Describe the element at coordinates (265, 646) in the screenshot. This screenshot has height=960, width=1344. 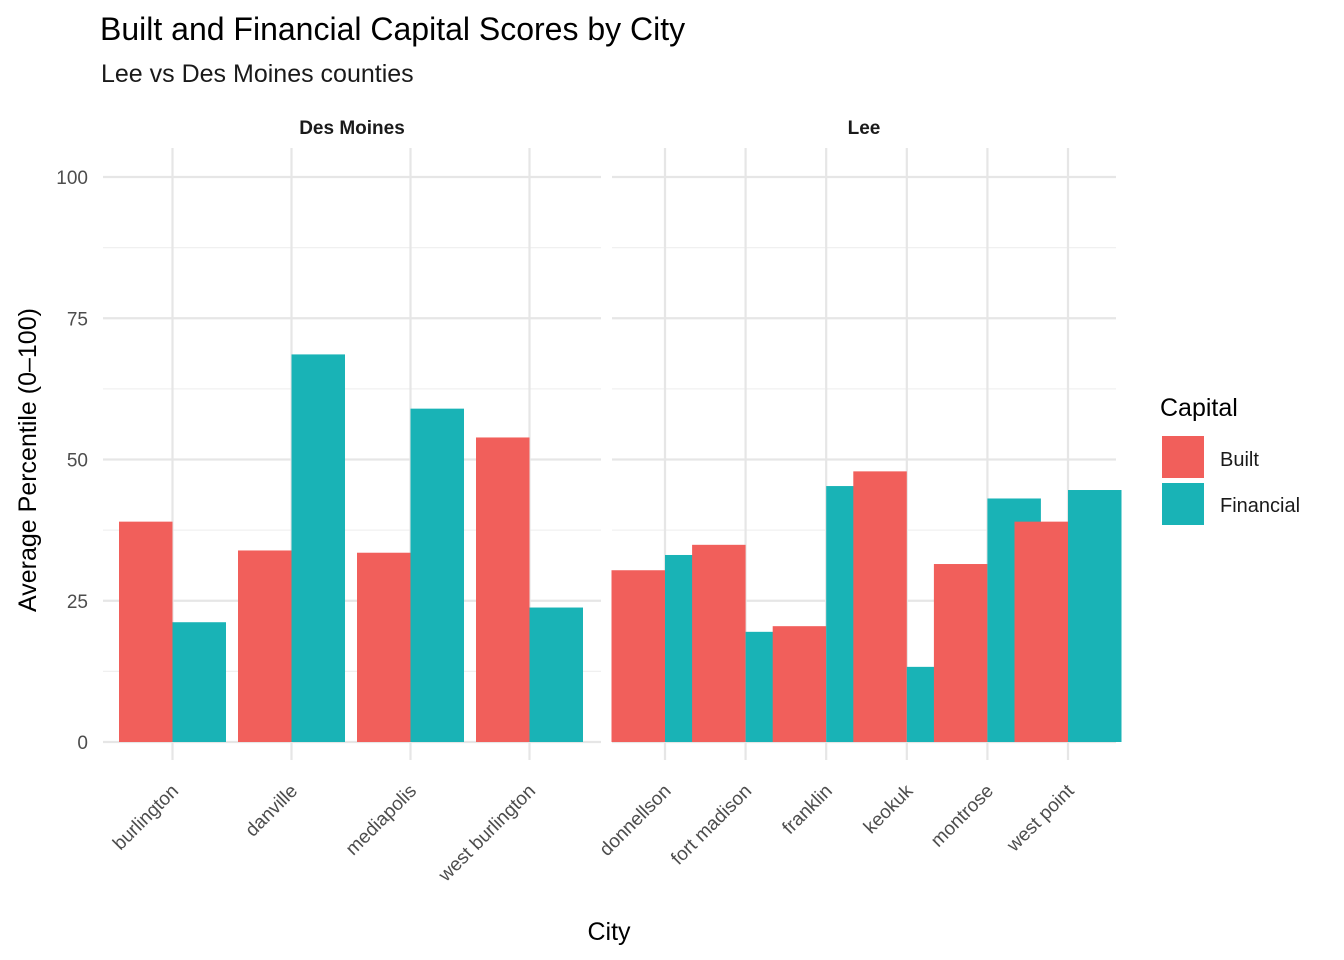
I see `bar-danville-built` at that location.